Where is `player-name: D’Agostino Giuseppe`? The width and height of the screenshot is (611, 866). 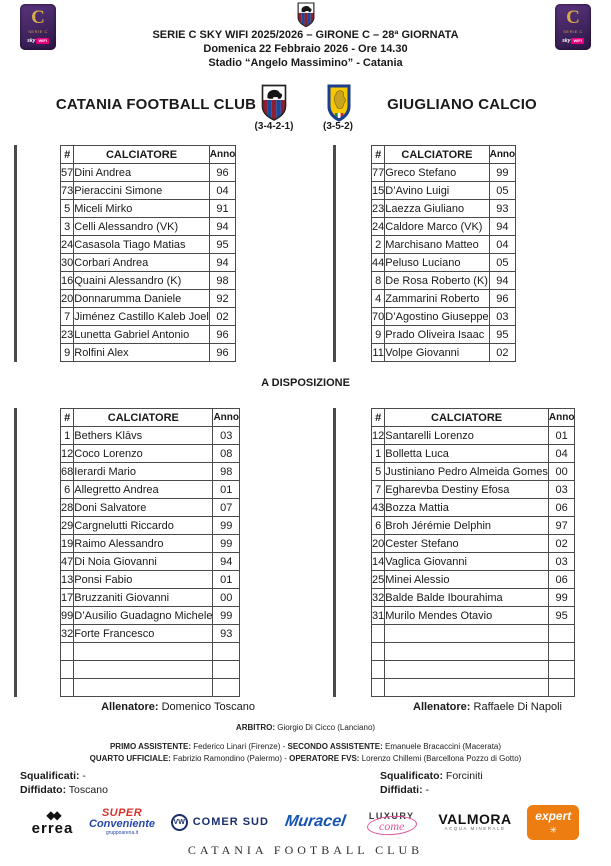
player-name: D’Agostino Giuseppe is located at coordinates (437, 316).